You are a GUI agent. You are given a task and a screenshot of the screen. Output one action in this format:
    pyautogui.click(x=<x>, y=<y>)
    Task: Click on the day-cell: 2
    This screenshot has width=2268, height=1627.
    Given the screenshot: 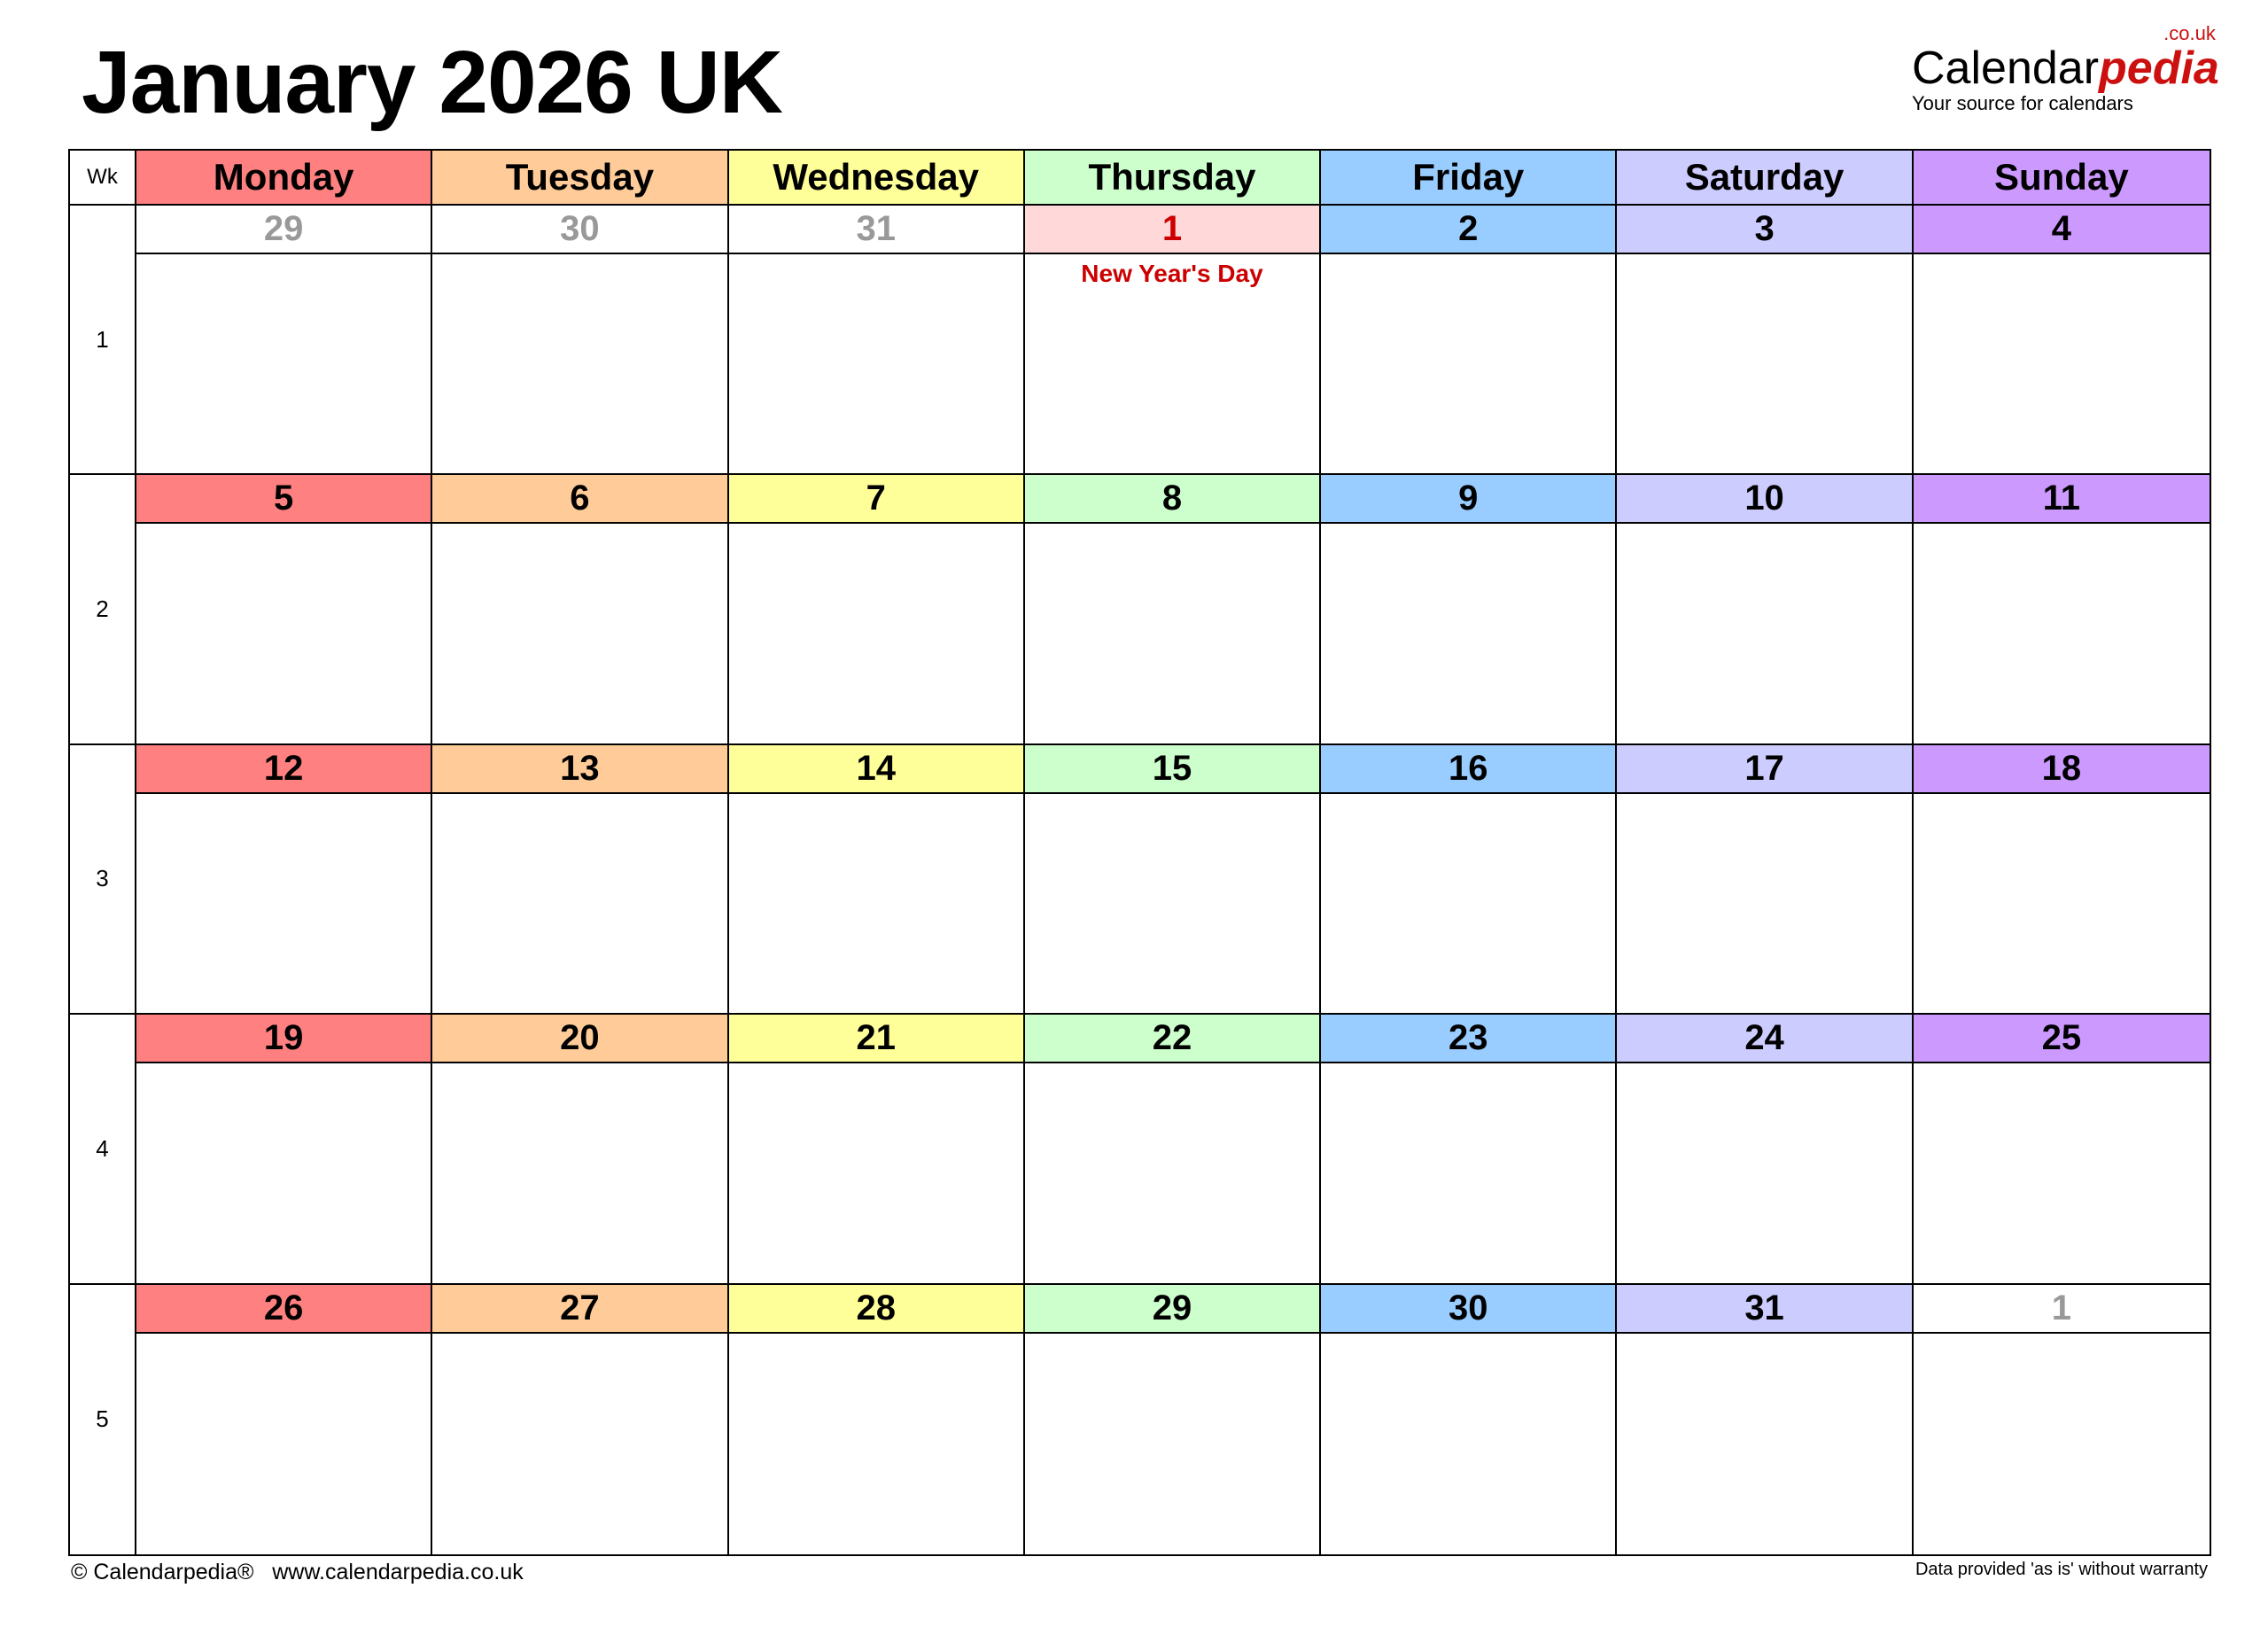 What is the action you would take?
    pyautogui.click(x=1469, y=341)
    